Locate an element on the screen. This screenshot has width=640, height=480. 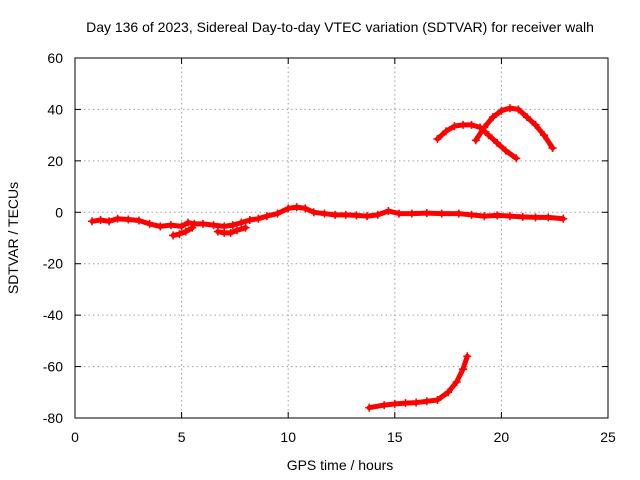
series-line-arc-b is located at coordinates (514, 128).